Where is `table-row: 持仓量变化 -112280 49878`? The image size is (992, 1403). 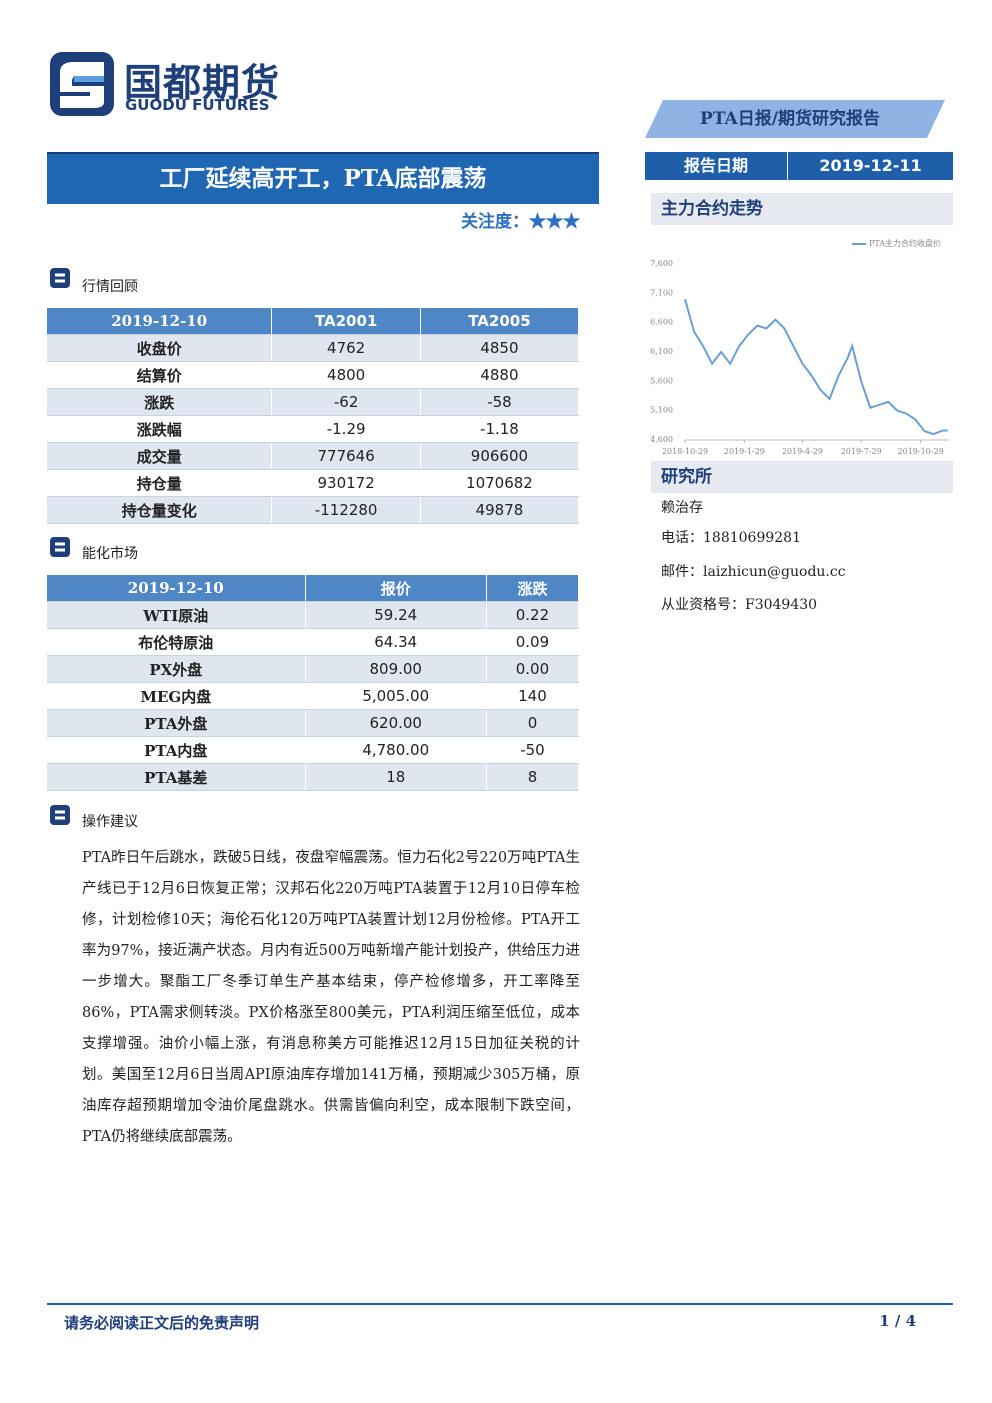 table-row: 持仓量变化 -112280 49878 is located at coordinates (313, 510).